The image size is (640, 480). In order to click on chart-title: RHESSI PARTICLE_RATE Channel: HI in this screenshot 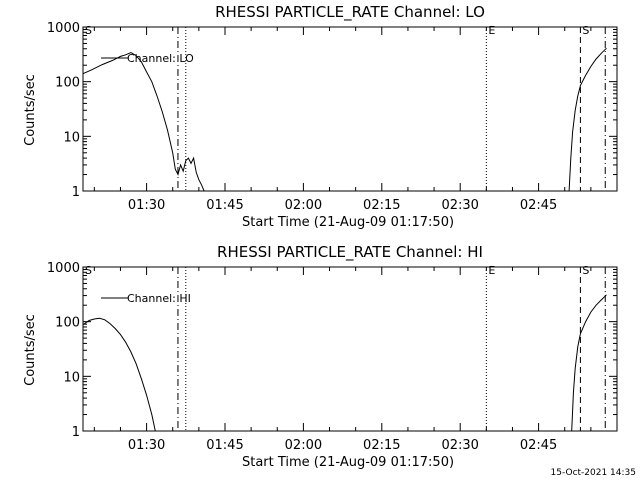, I will do `click(350, 252)`.